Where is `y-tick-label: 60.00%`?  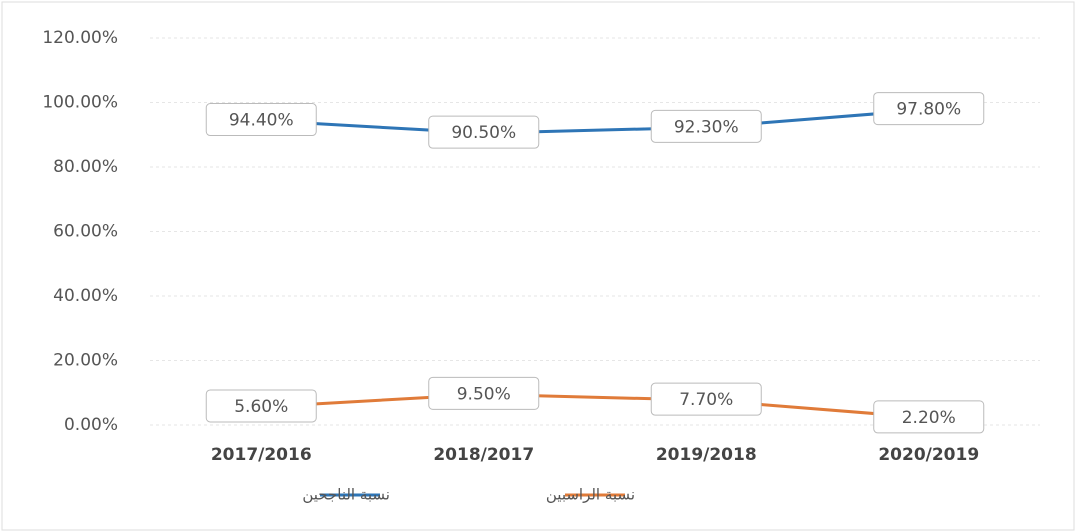
y-tick-label: 60.00% is located at coordinates (85, 232).